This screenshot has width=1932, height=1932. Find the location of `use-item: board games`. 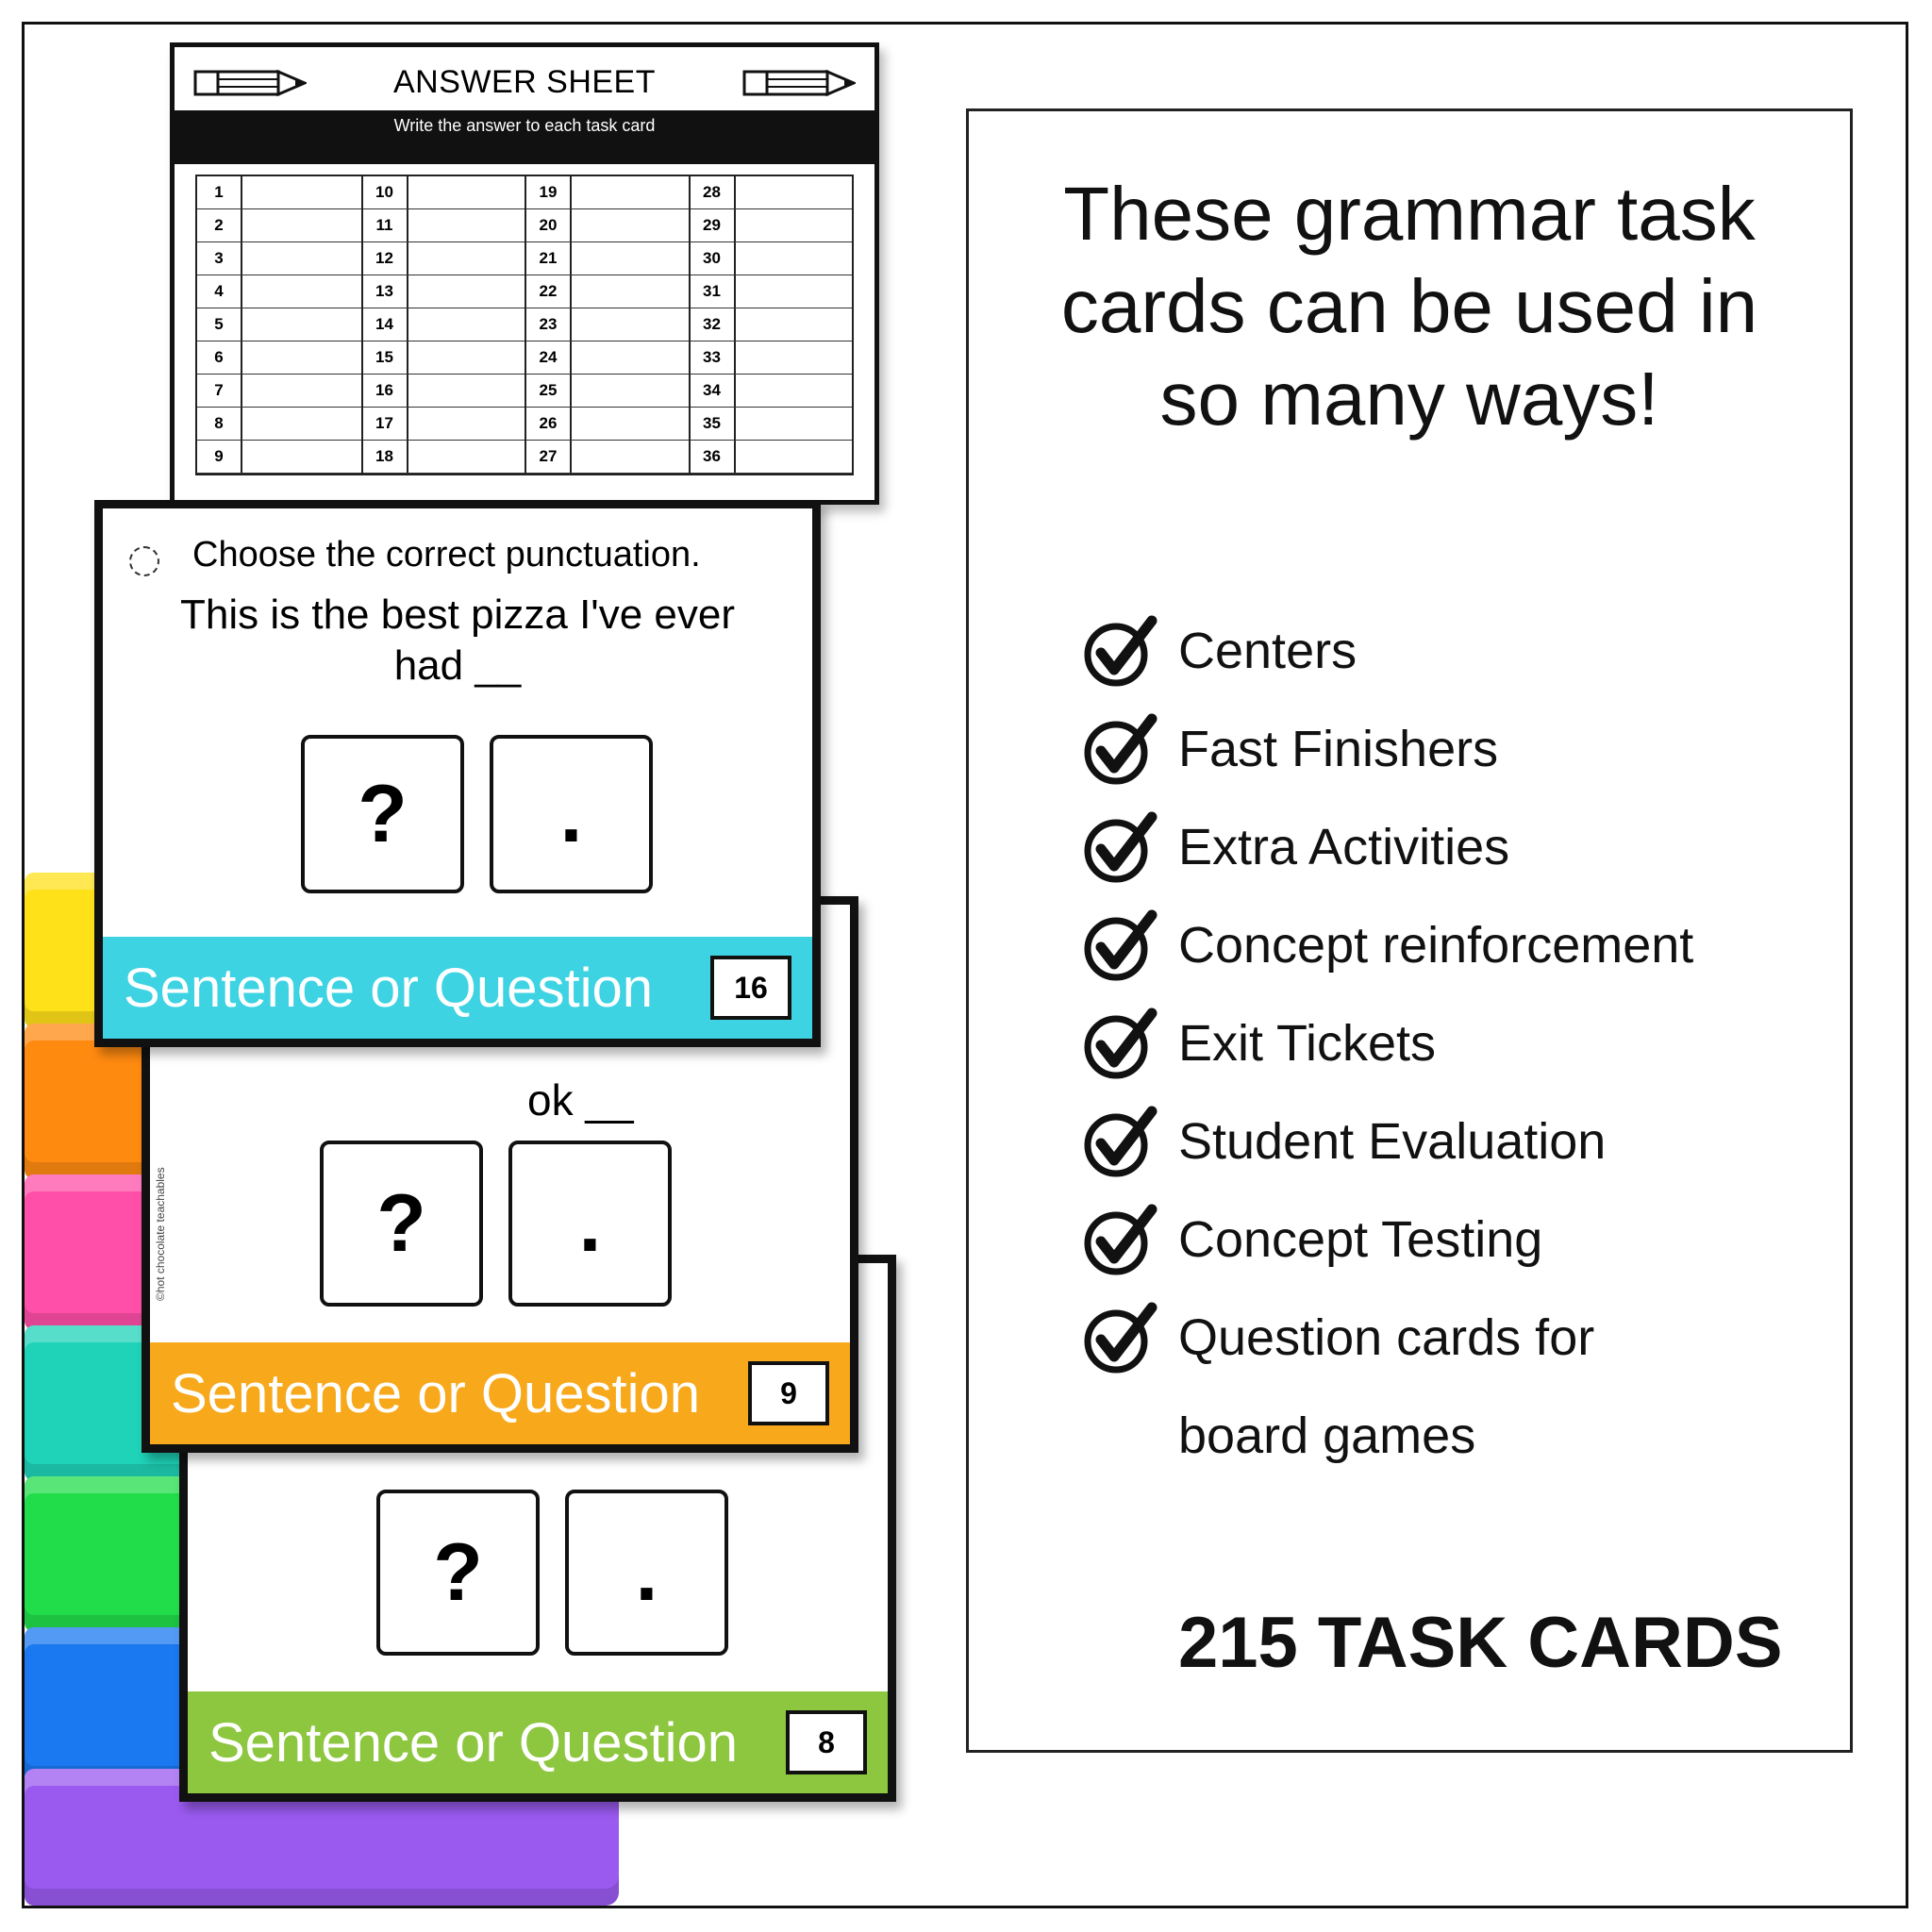

use-item: board games is located at coordinates (1388, 1436).